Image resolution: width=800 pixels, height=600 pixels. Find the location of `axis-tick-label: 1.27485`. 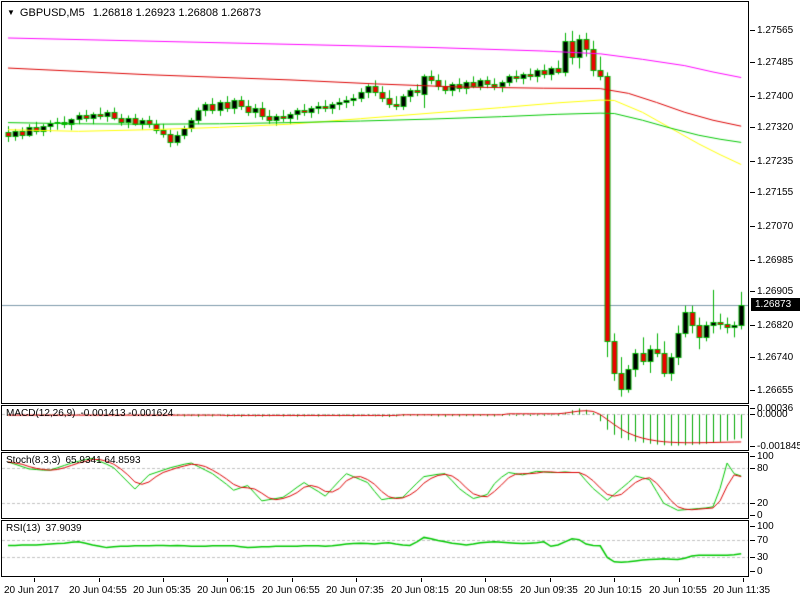

axis-tick-label: 1.27485 is located at coordinates (771, 62).